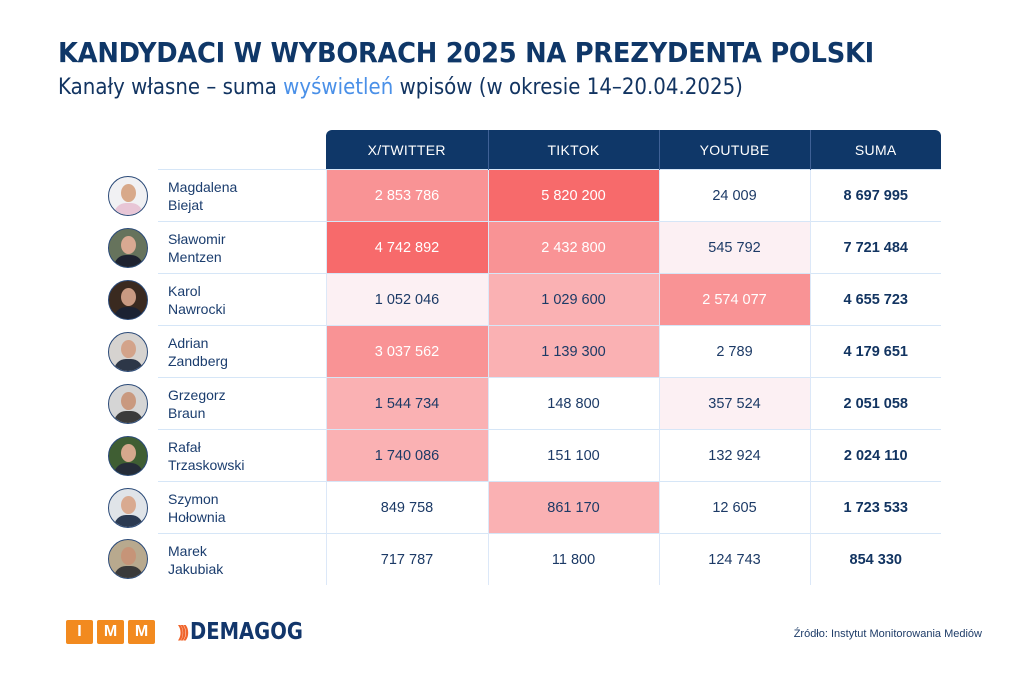  Describe the element at coordinates (573, 455) in the screenshot. I see `cell-tiktok: 151 100` at that location.